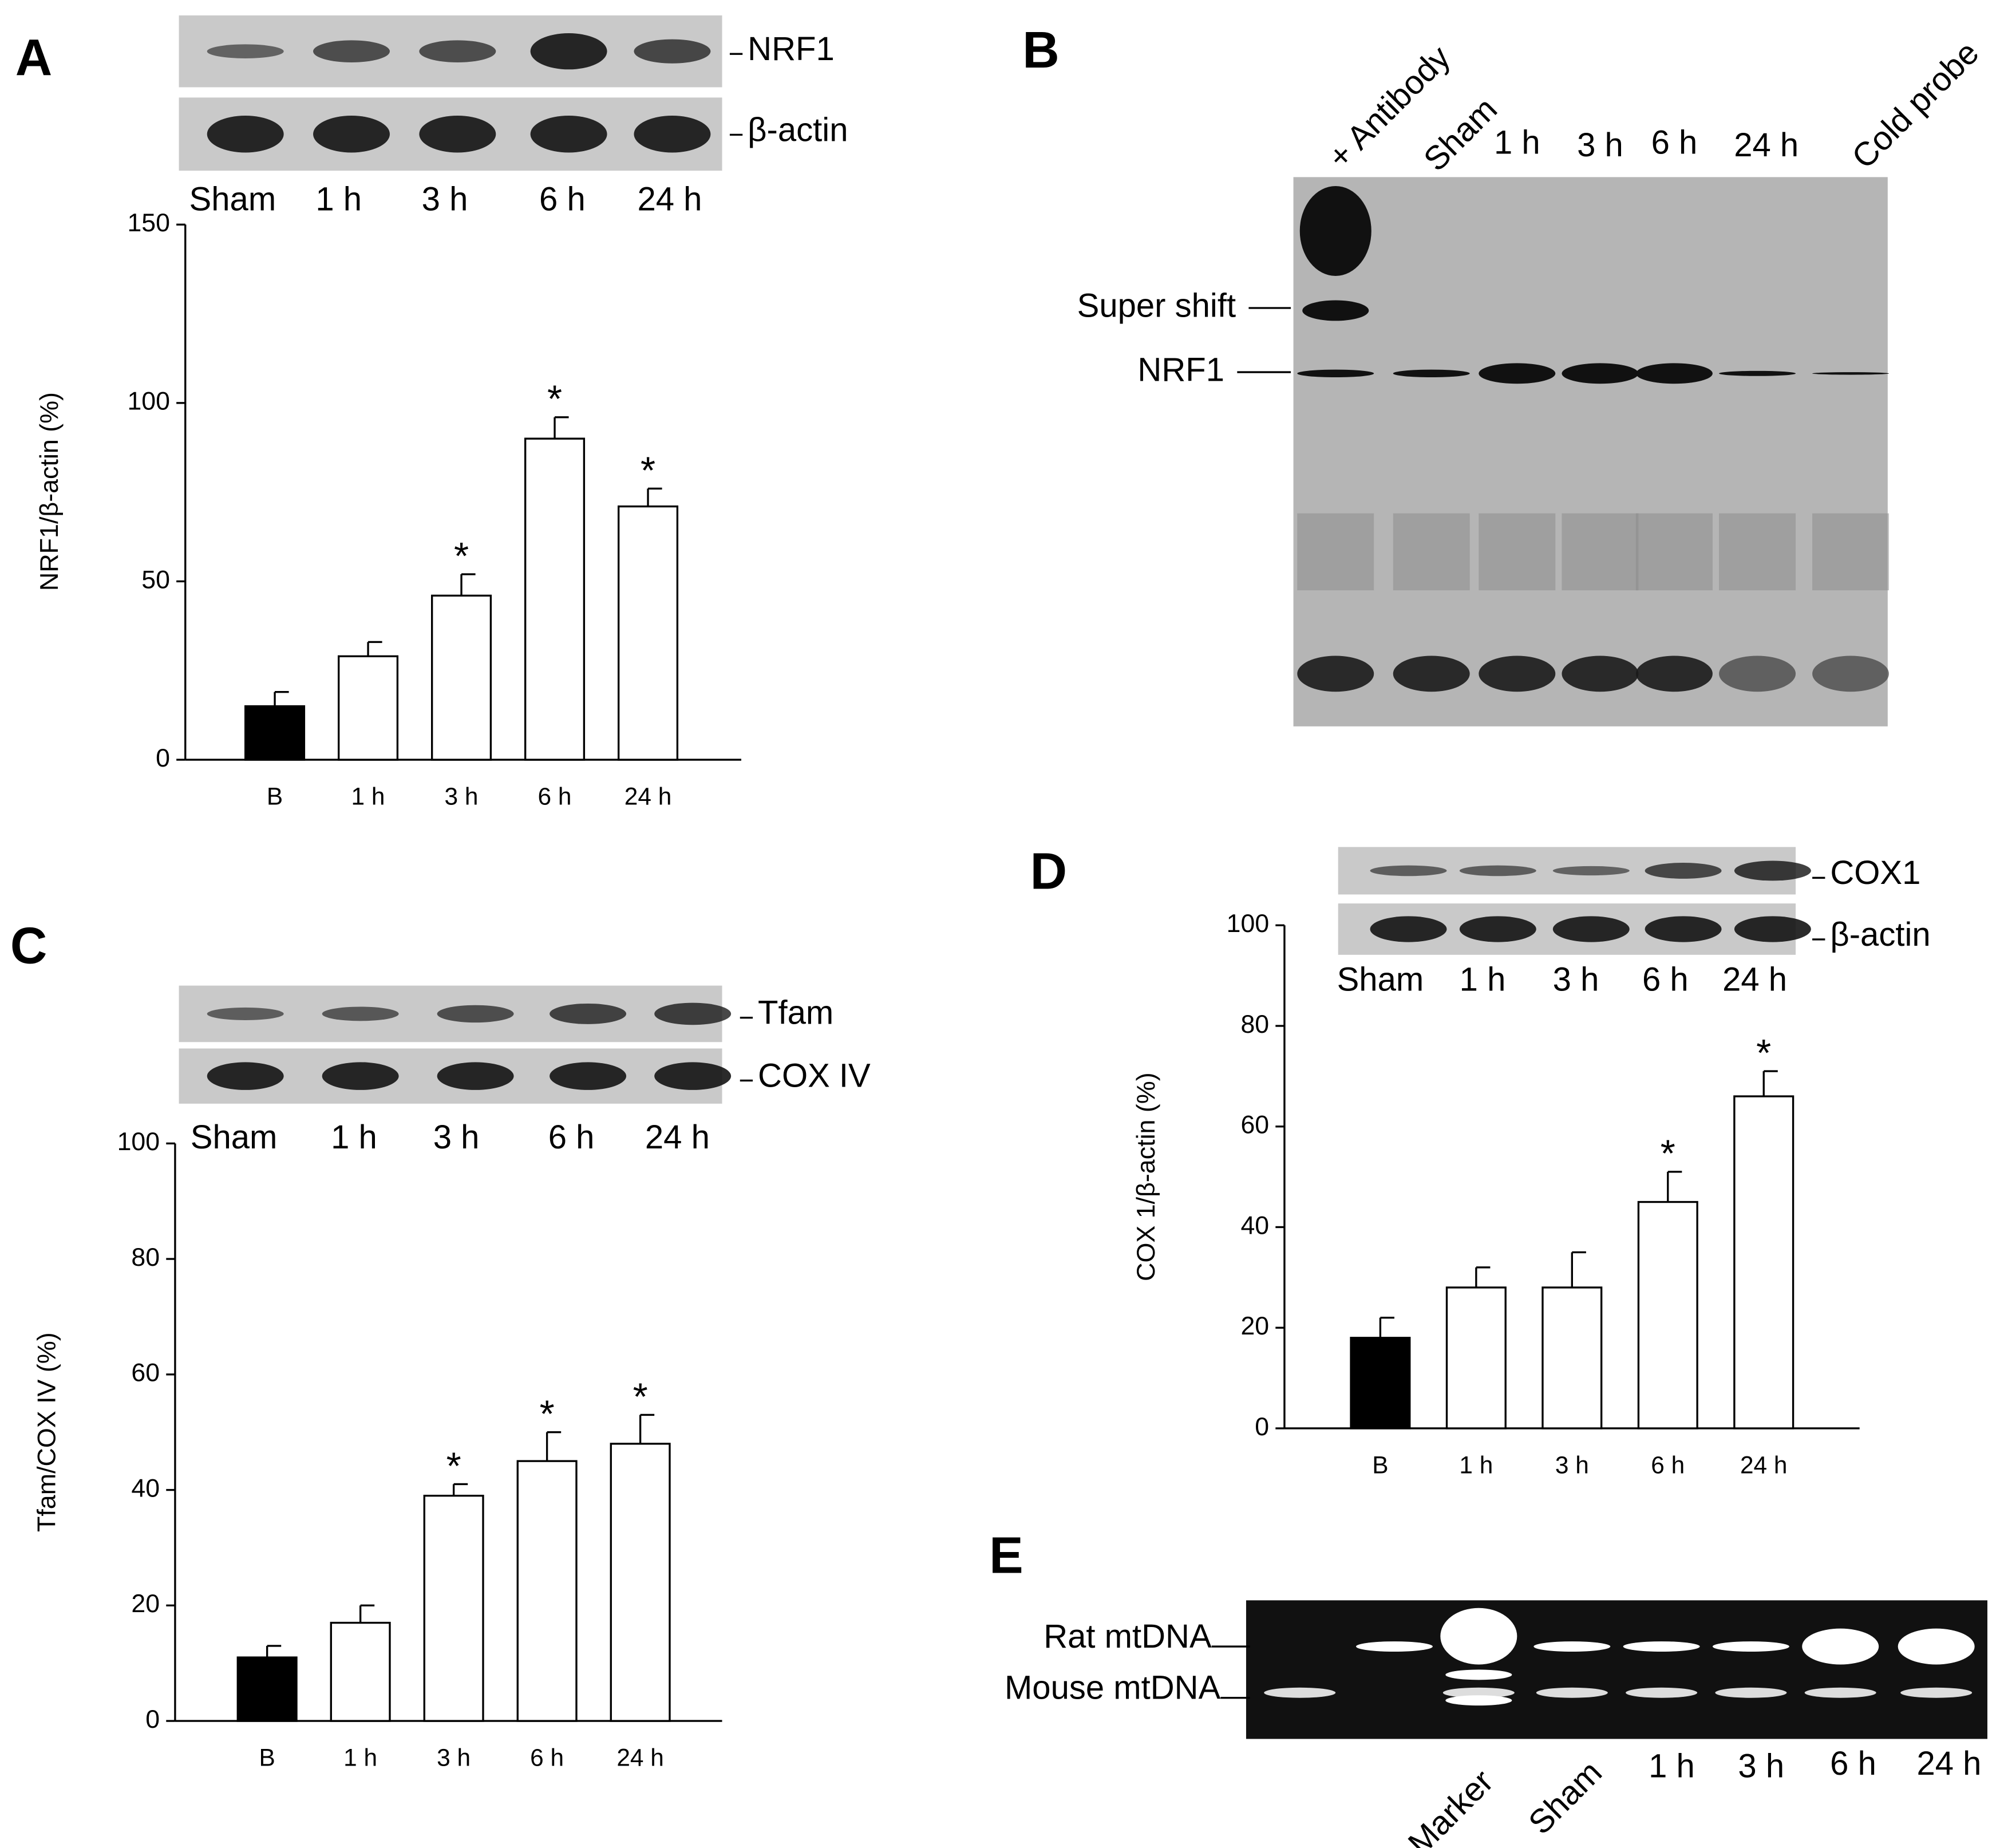  Describe the element at coordinates (145, 1603) in the screenshot. I see `y-tick-label: 20` at that location.